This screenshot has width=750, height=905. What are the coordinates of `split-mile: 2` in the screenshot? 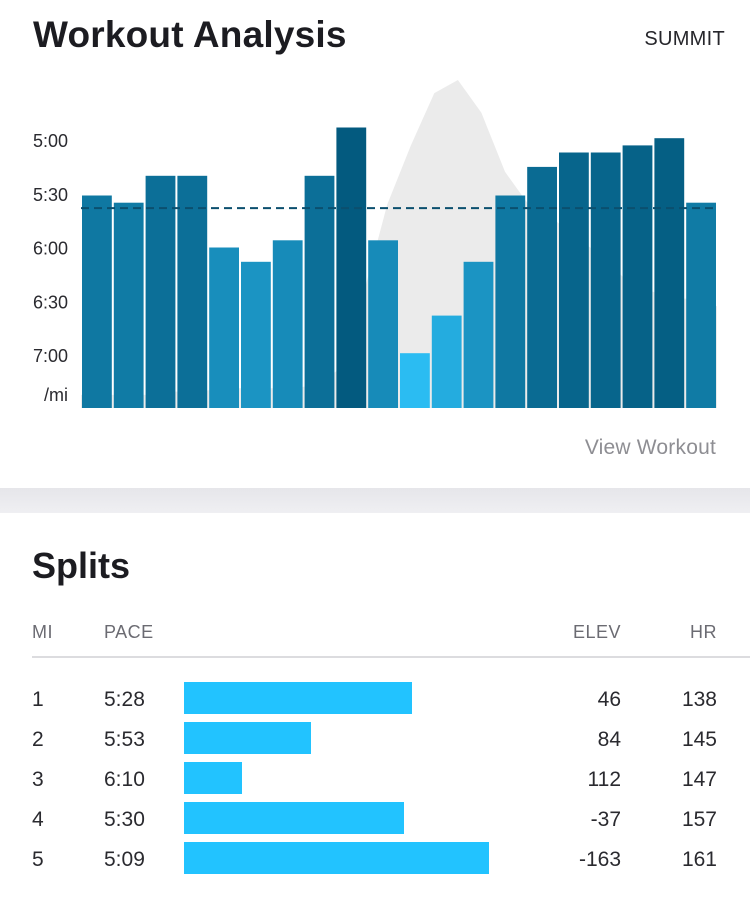 It's located at (38, 739).